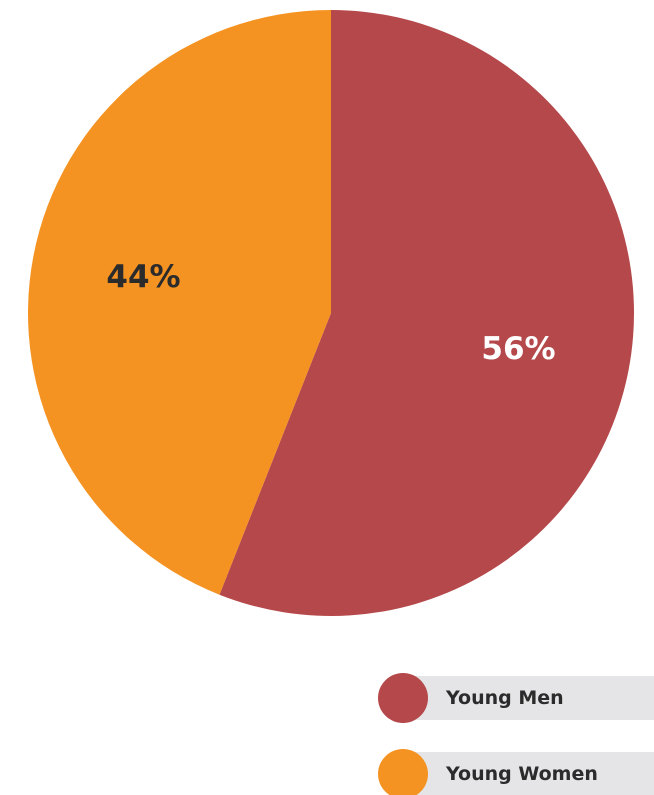 The height and width of the screenshot is (795, 654). What do you see at coordinates (522, 774) in the screenshot?
I see `legend-label-young-women: Young Women` at bounding box center [522, 774].